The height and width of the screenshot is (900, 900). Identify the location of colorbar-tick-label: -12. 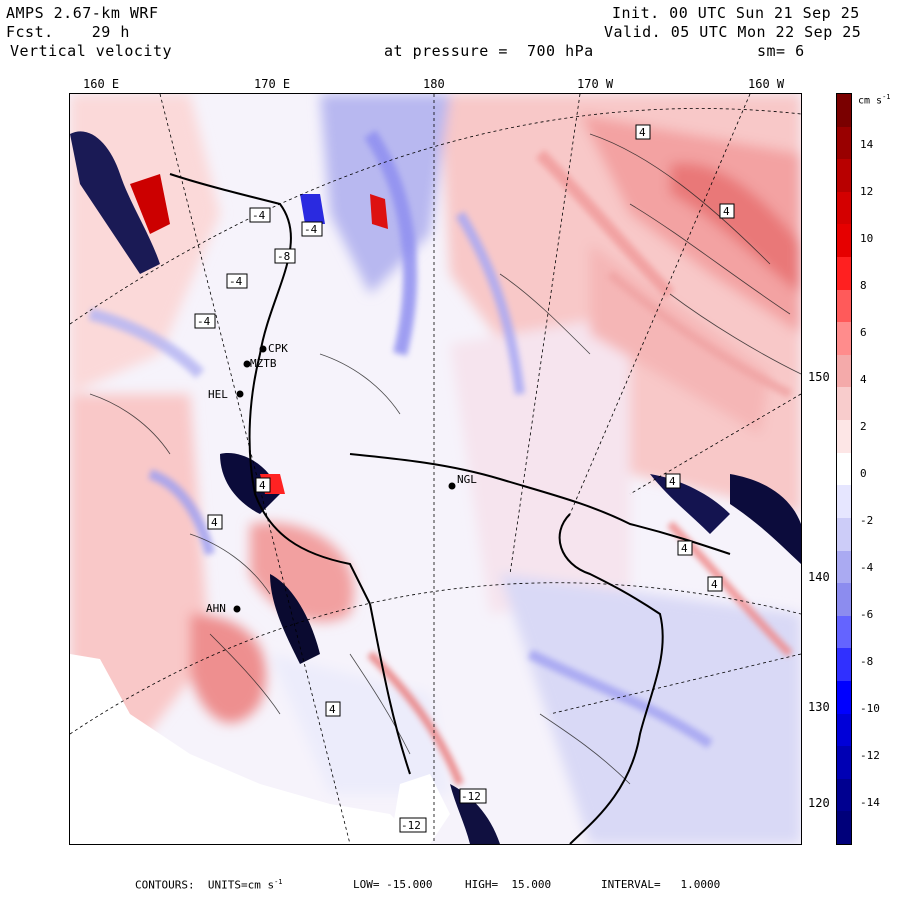
(870, 755).